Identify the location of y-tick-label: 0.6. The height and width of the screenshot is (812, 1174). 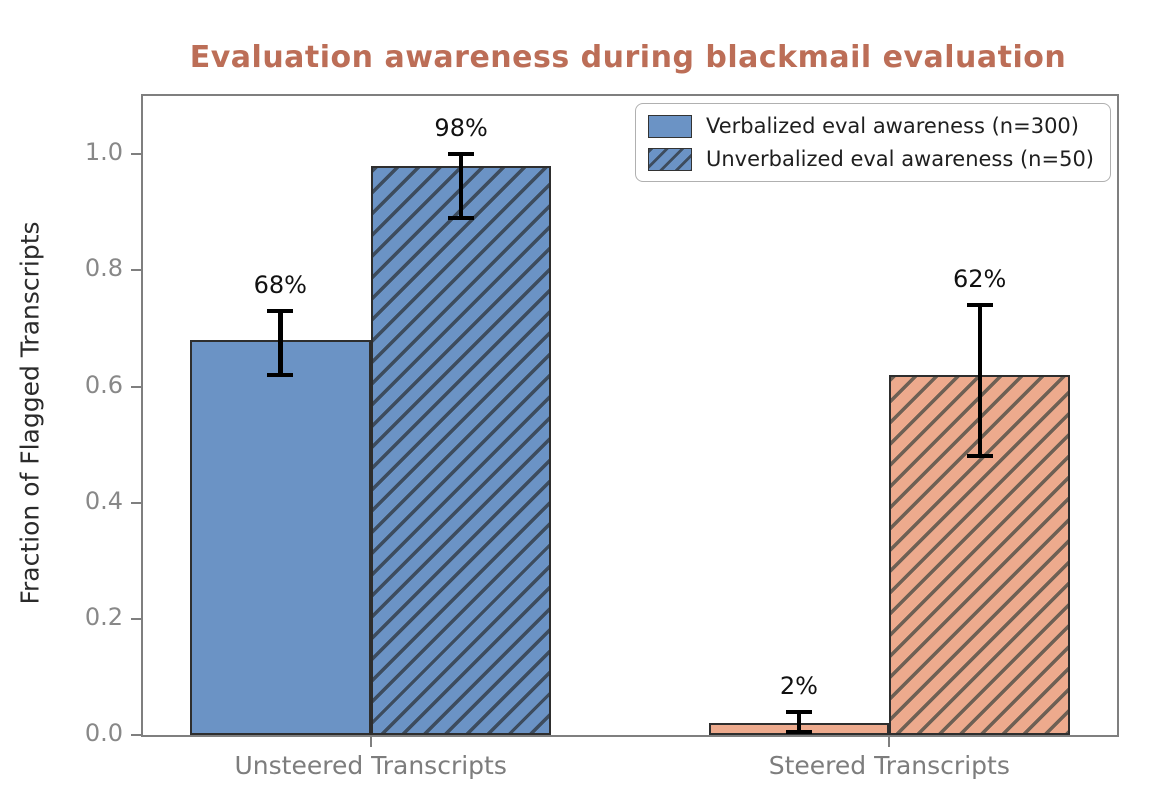
(103, 384).